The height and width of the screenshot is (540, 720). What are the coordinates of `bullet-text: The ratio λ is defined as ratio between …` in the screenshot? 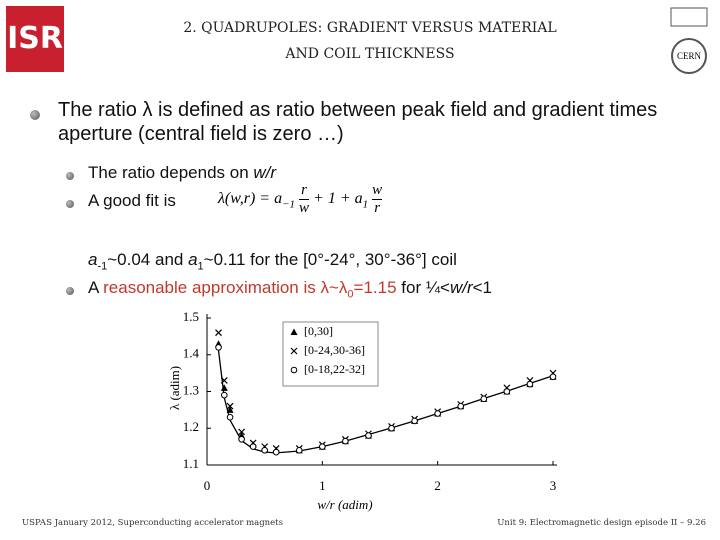 It's located at (358, 122).